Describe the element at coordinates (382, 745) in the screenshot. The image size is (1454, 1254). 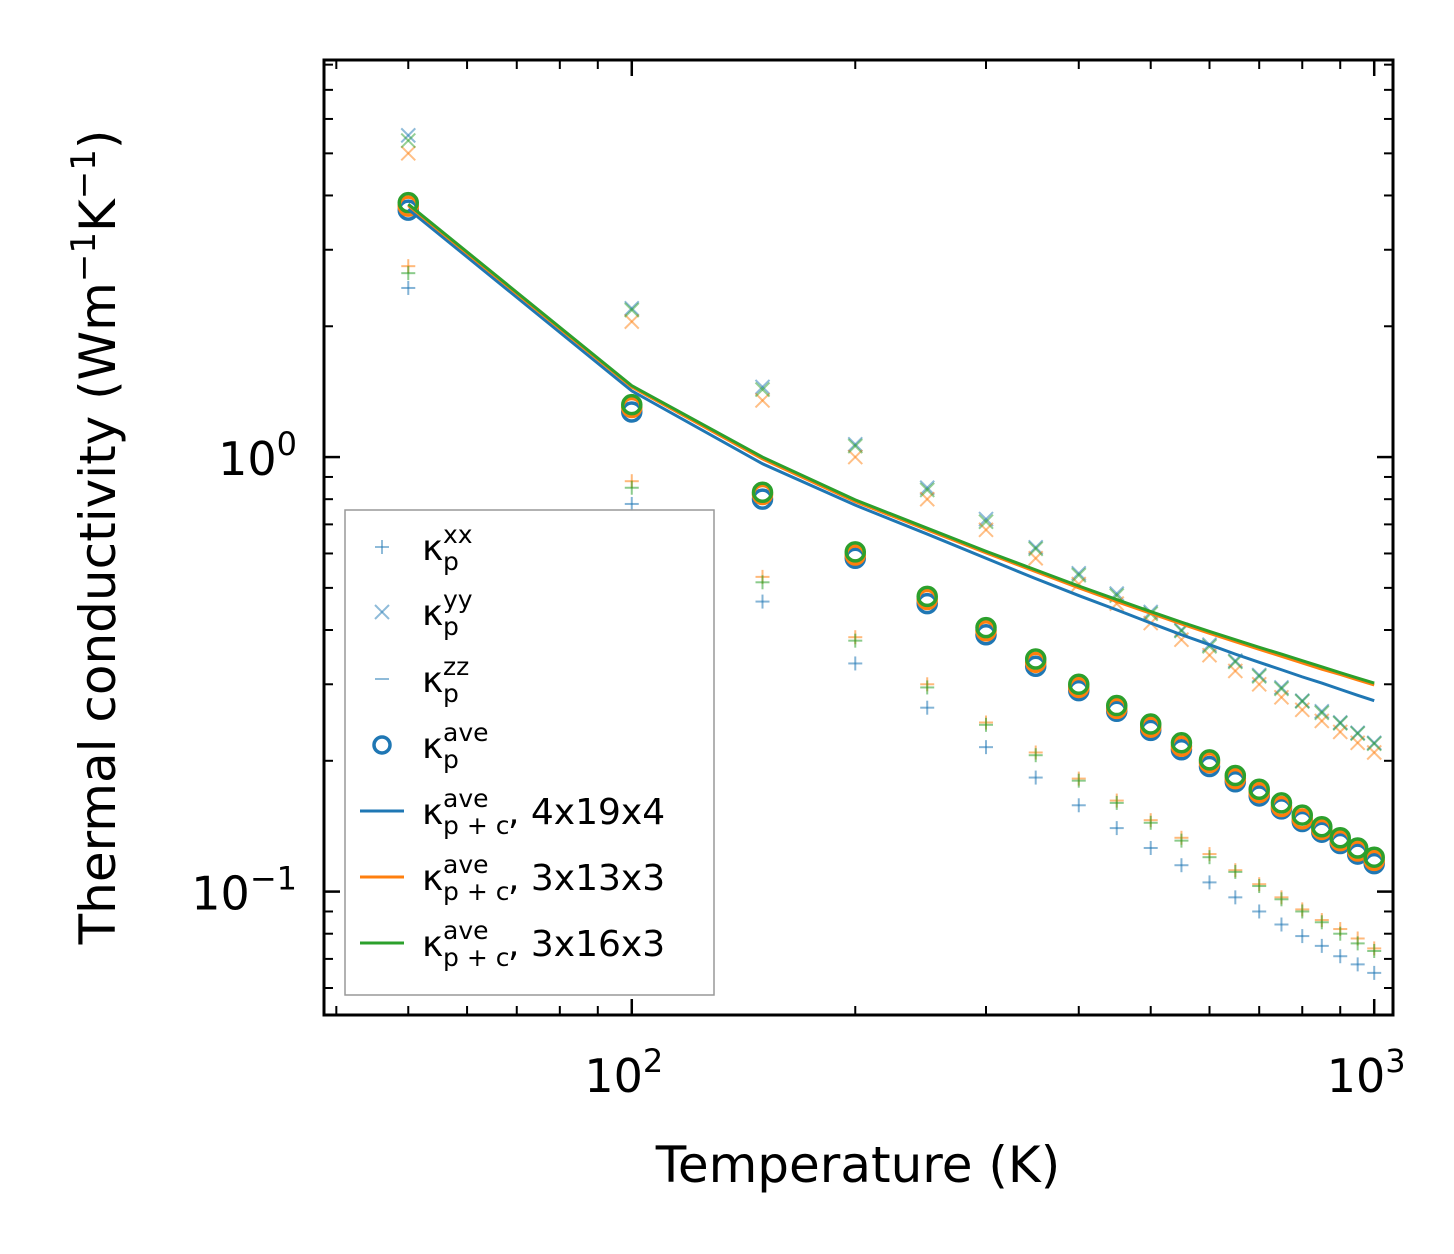
I see `legend-marker` at that location.